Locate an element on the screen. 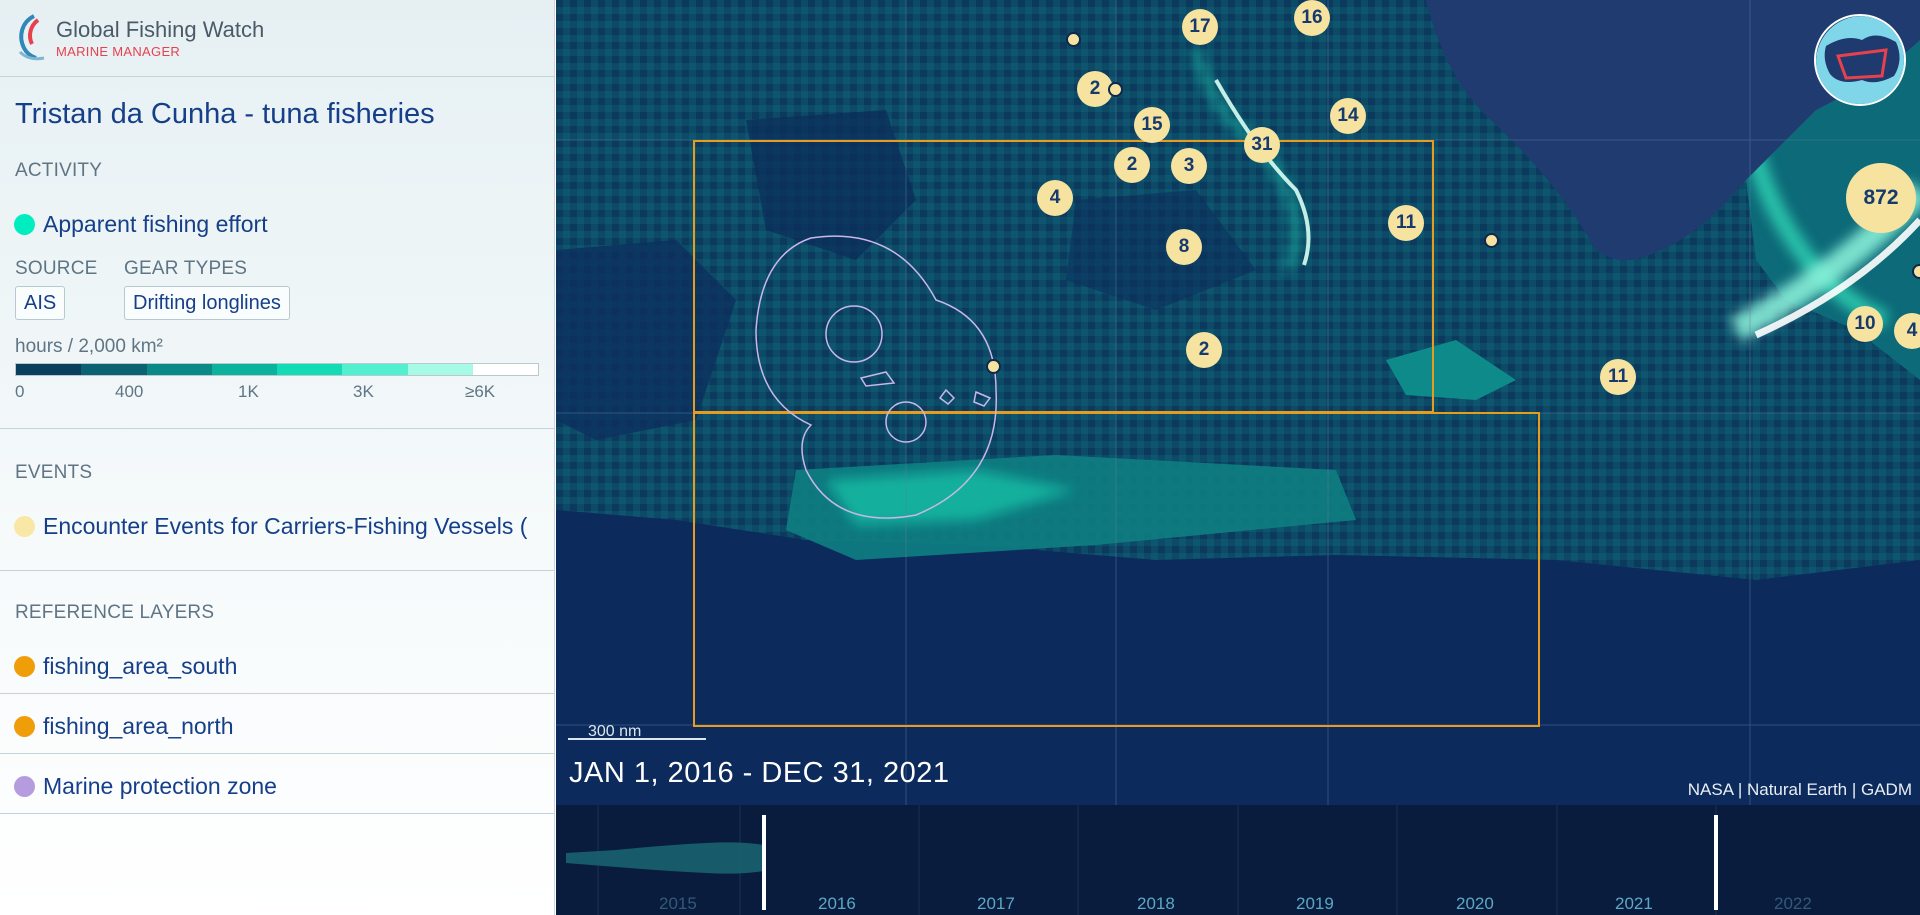  gfw-logo-icon is located at coordinates (31, 37).